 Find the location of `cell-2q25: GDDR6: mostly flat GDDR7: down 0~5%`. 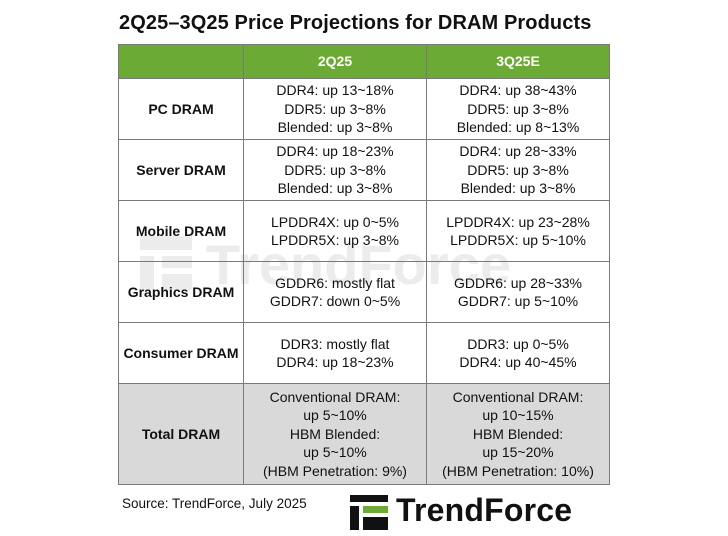

cell-2q25: GDDR6: mostly flat GDDR7: down 0~5% is located at coordinates (335, 292).